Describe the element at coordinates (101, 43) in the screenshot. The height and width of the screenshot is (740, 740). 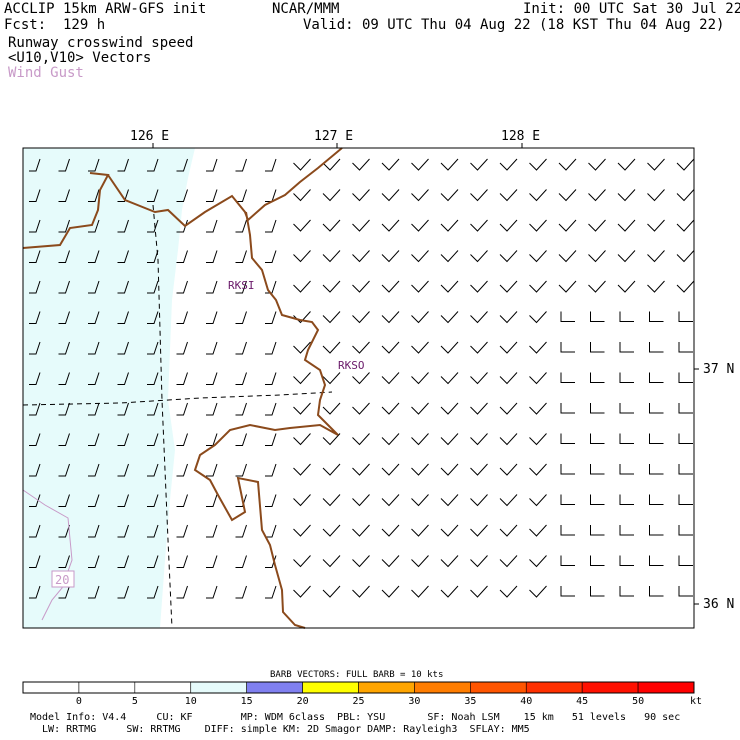
I see `field-title: Runway crosswind speed` at that location.